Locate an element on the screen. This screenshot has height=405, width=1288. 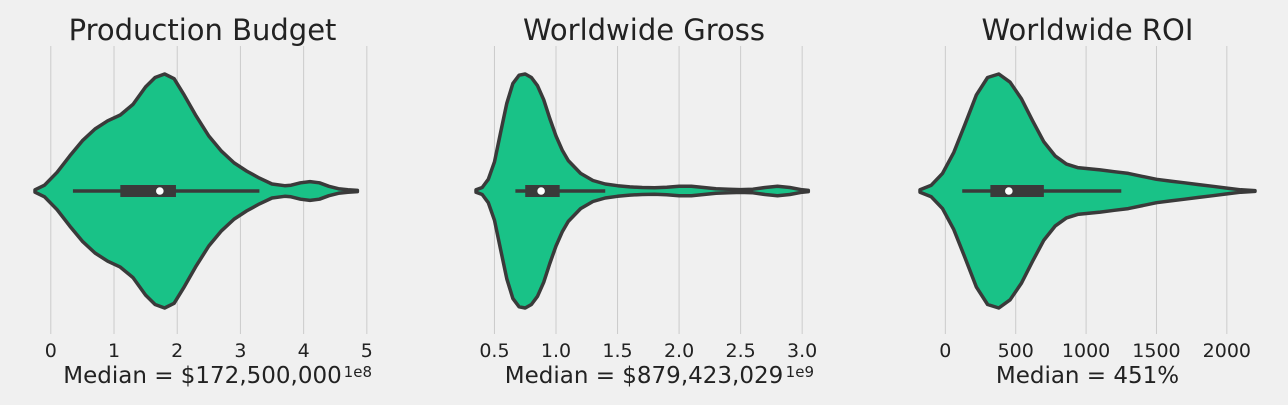
tick-label: 1000 is located at coordinates (1086, 351).